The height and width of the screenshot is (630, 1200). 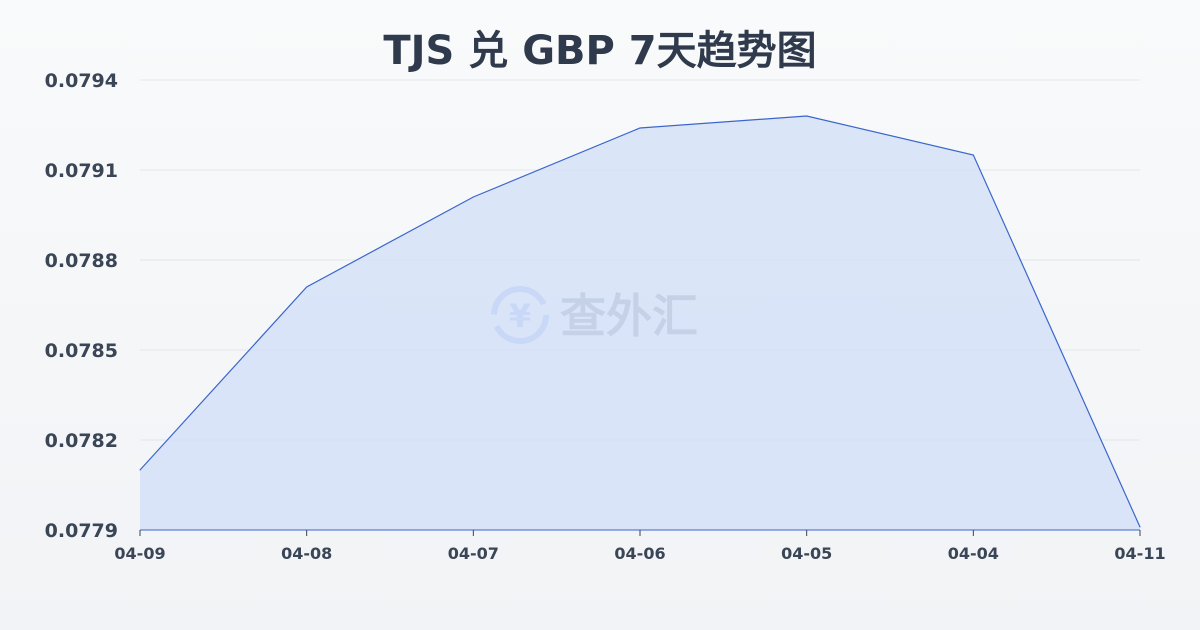 What do you see at coordinates (473, 553) in the screenshot?
I see `x-tick-label: 04-07` at bounding box center [473, 553].